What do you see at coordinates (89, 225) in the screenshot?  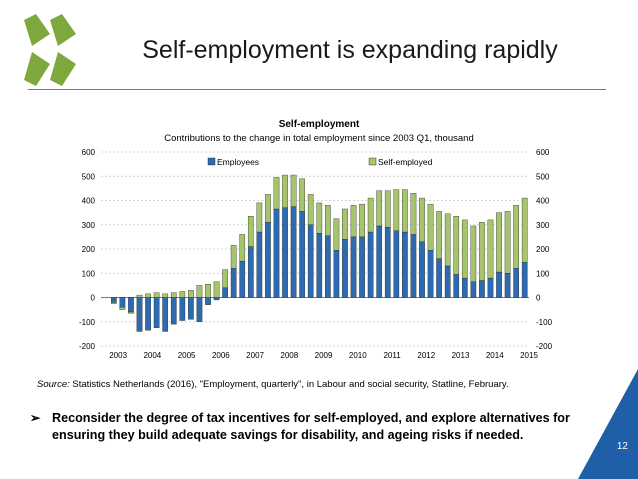 I see `y-tick-label-left: 300` at bounding box center [89, 225].